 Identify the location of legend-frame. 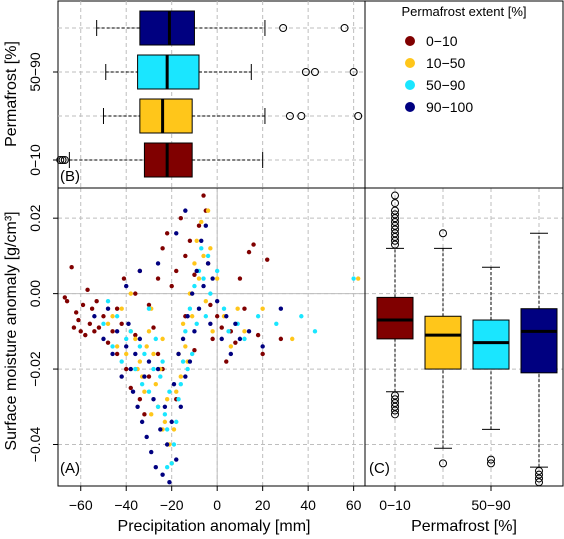
(464, 94).